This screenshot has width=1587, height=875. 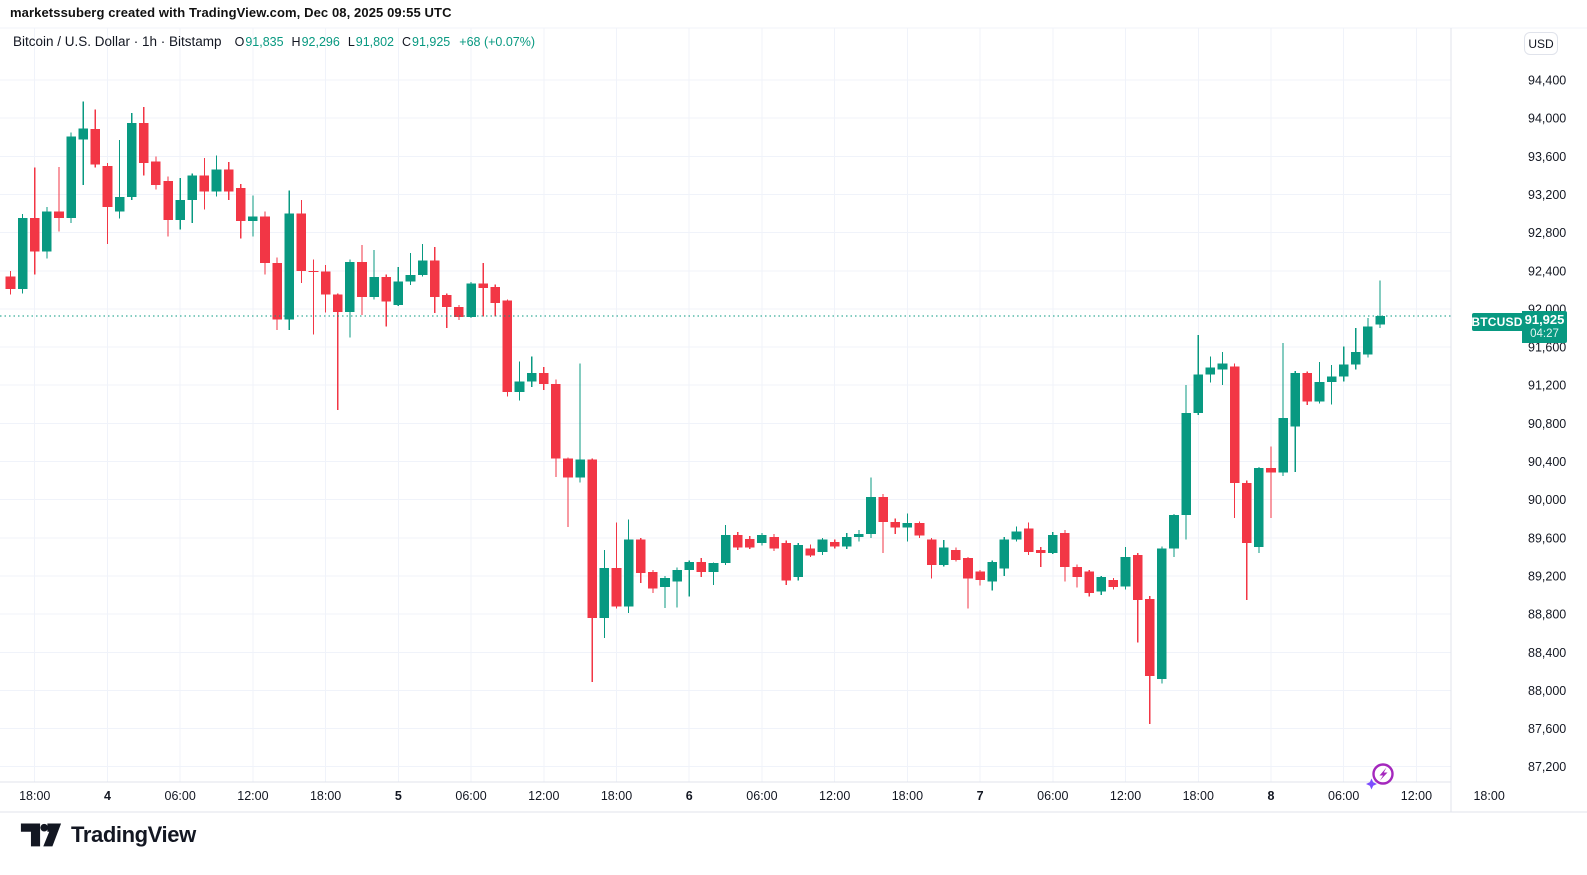 I want to click on time-tick-label: 6, so click(x=689, y=796).